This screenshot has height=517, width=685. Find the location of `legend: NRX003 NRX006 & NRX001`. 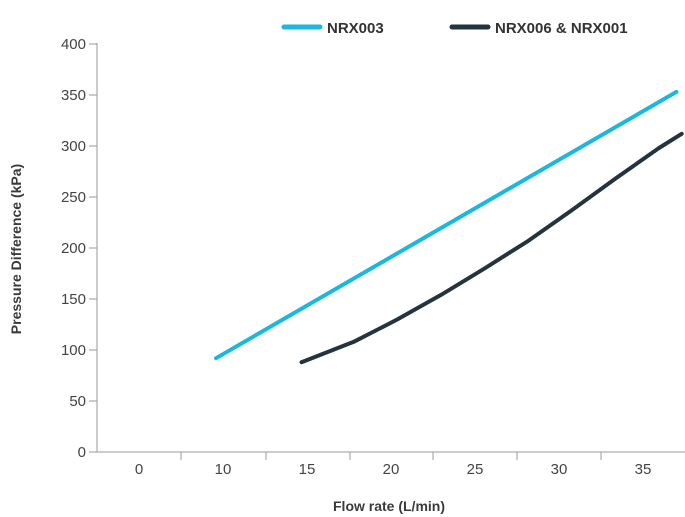

legend: NRX003 NRX006 & NRX001 is located at coordinates (454, 28).